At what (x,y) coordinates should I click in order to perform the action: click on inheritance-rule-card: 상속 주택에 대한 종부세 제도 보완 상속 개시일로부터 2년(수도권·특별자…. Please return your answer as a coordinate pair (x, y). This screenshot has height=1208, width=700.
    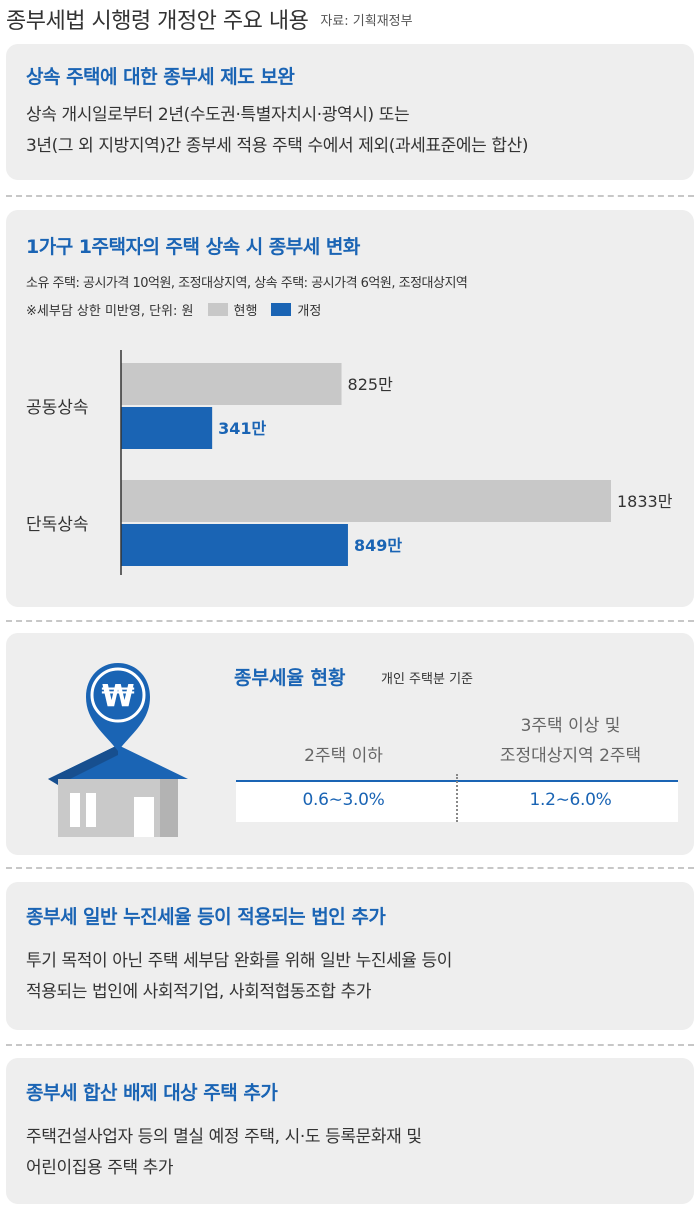
    Looking at the image, I should click on (350, 112).